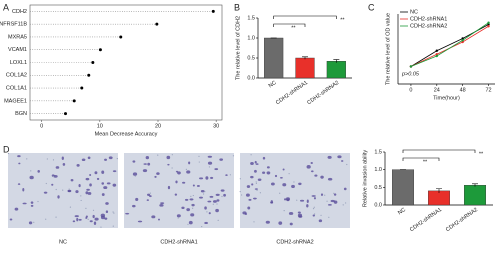  What do you see at coordinates (336, 61) in the screenshot?
I see `error-bar` at bounding box center [336, 61].